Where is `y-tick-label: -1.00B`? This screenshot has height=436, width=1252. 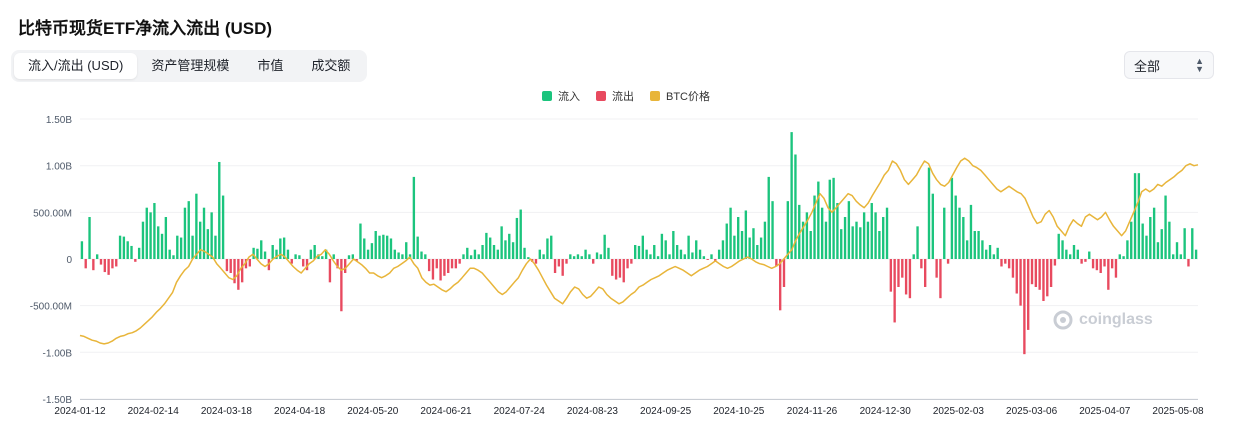
y-tick-label: -1.00B is located at coordinates (58, 353).